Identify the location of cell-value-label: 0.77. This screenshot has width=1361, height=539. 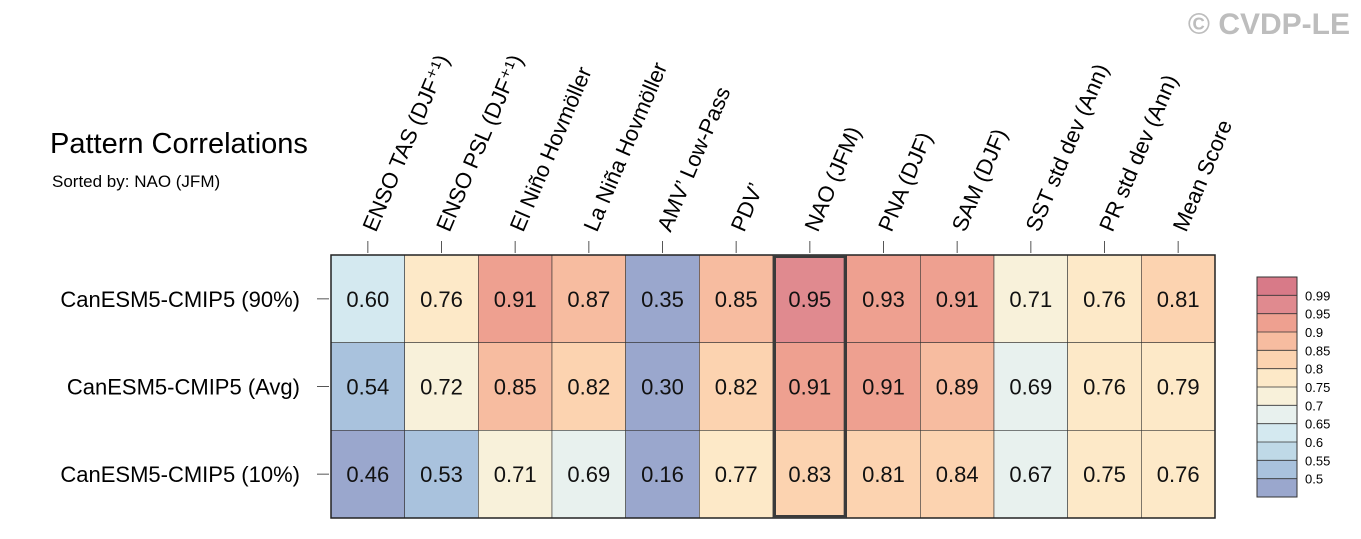
(736, 474).